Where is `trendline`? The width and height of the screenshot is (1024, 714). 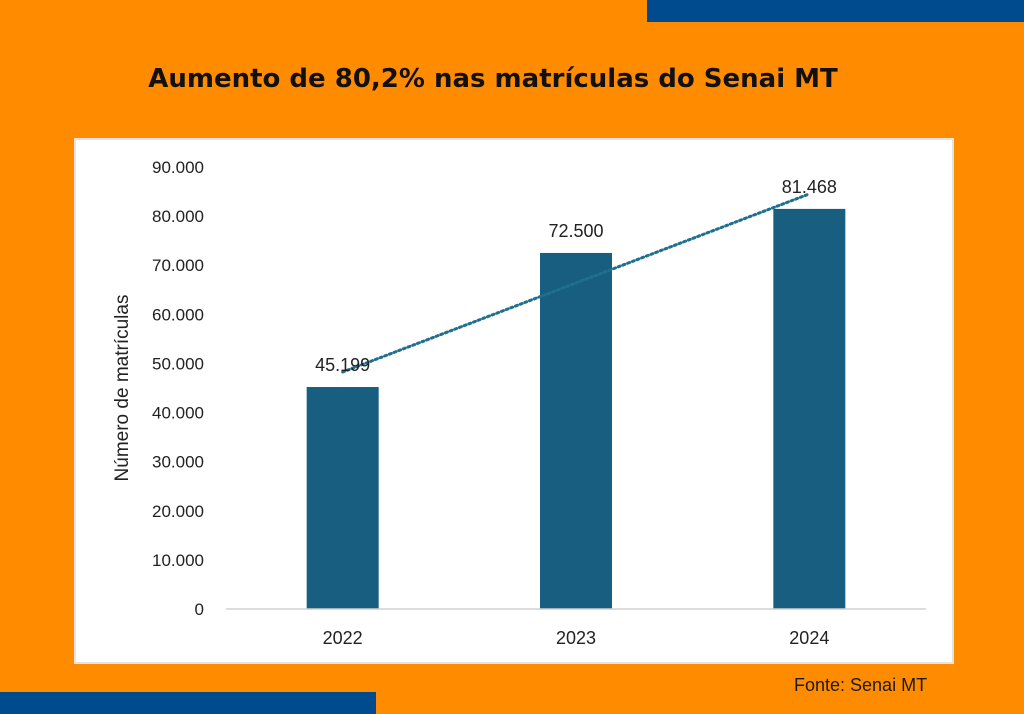 trendline is located at coordinates (576, 283).